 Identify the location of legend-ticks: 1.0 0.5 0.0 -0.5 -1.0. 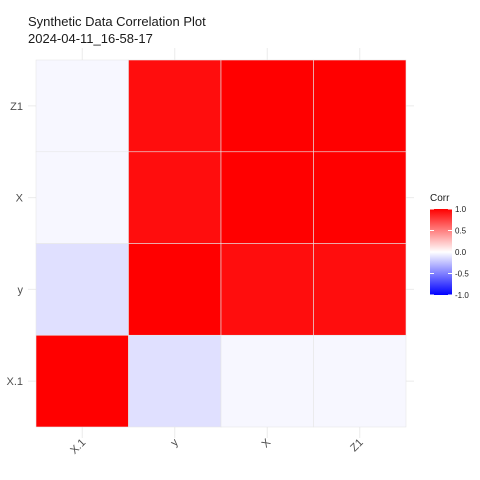
(449, 252).